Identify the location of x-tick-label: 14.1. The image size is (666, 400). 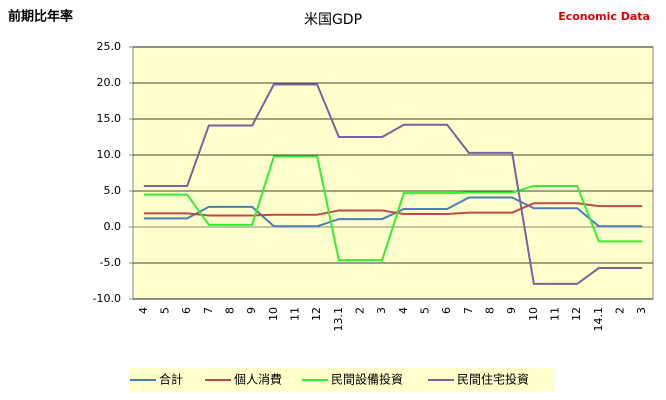
(598, 319).